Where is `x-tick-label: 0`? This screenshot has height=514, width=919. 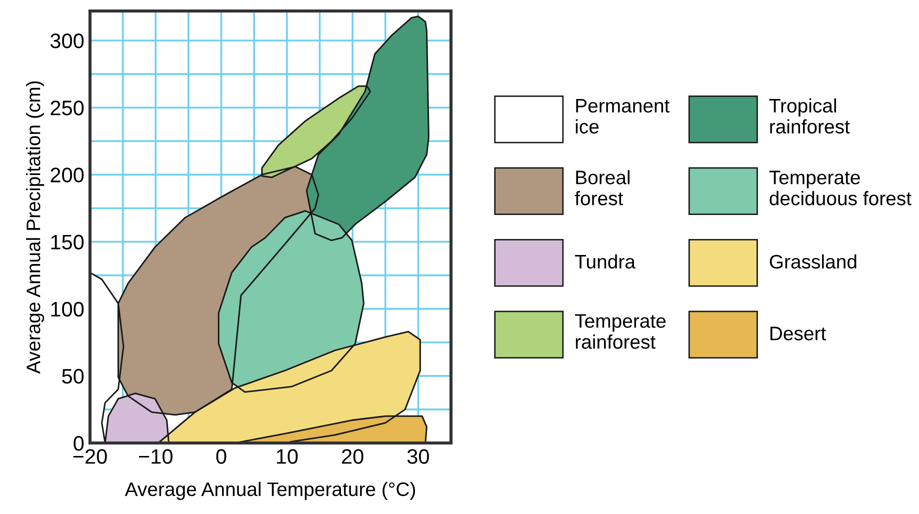
x-tick-label: 0 is located at coordinates (221, 456).